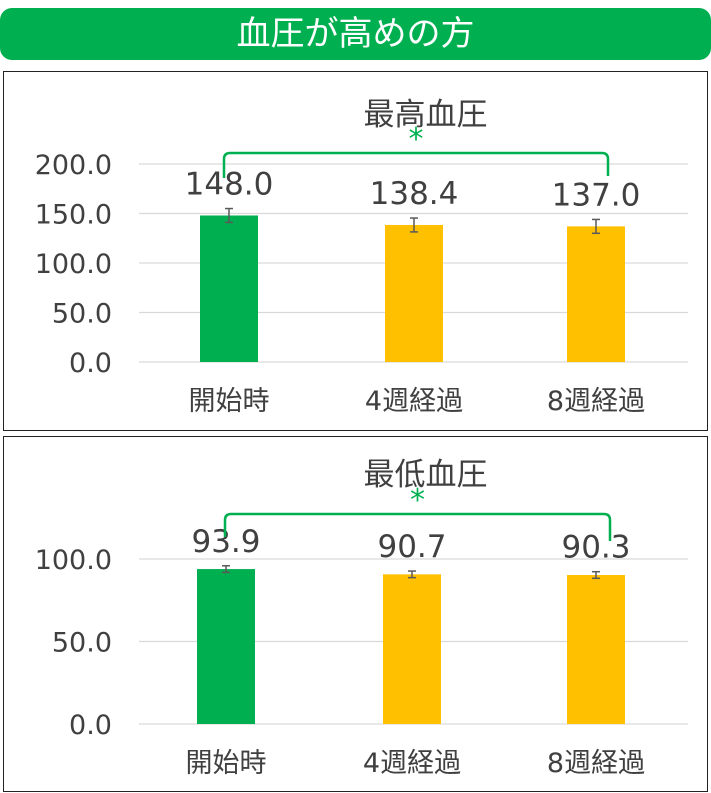 Image resolution: width=711 pixels, height=793 pixels. I want to click on y-tick-label: 150.0, so click(73, 215).